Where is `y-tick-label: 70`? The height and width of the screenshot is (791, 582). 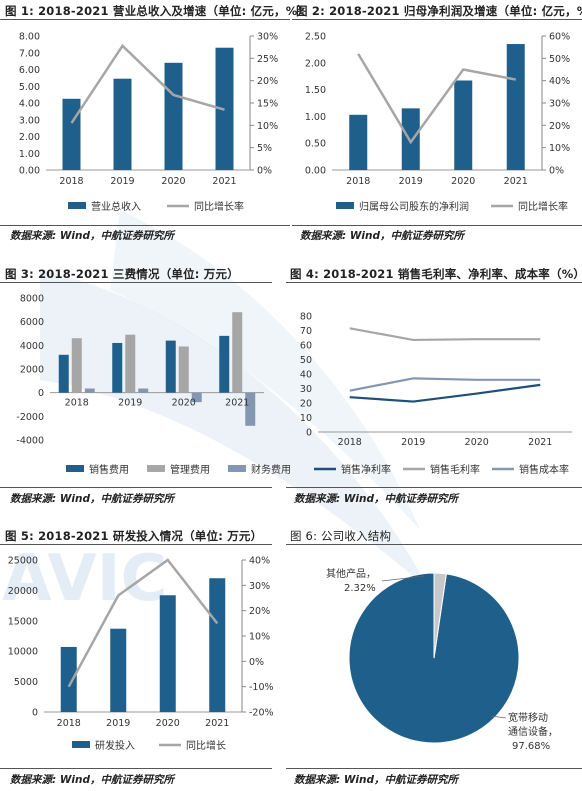 y-tick-label: 70 is located at coordinates (306, 331).